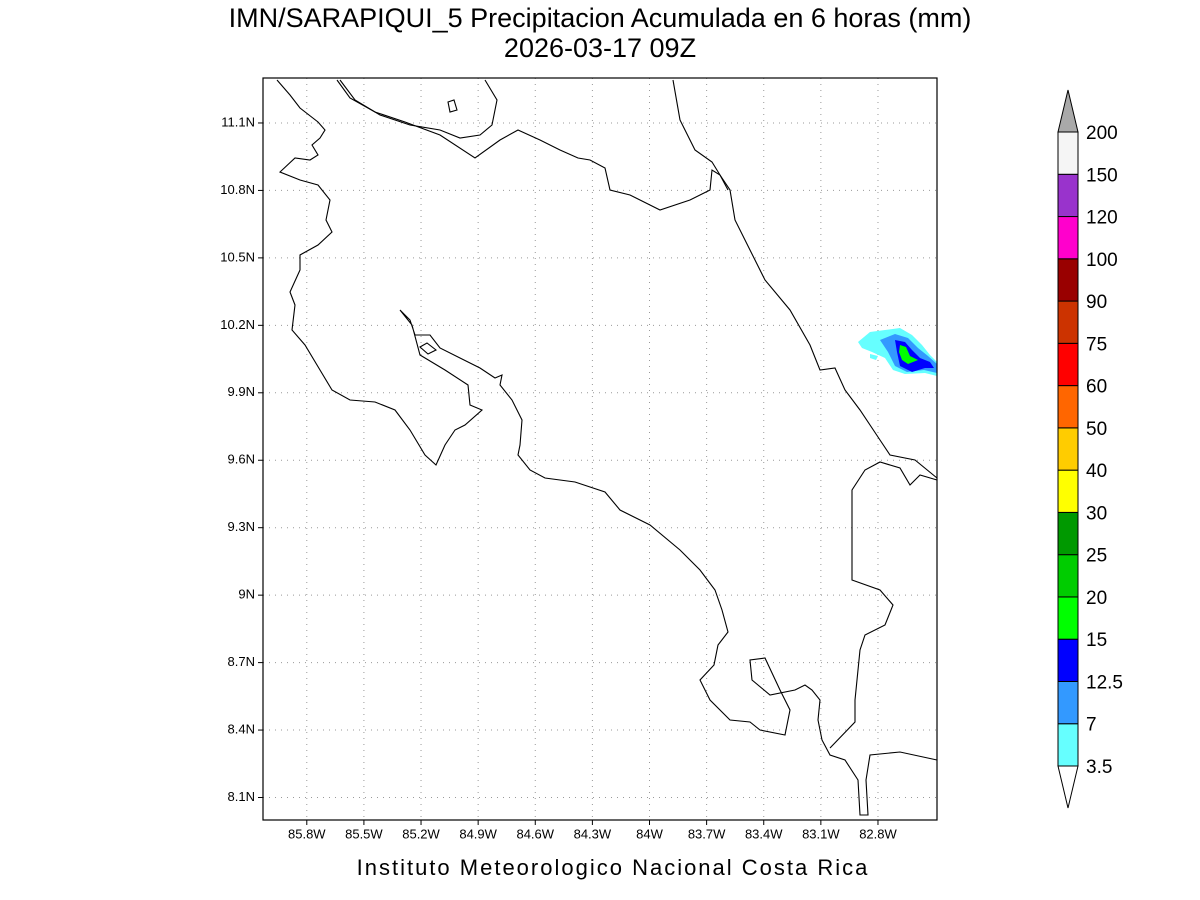  I want to click on colorbar-label: 3.5, so click(1099, 767).